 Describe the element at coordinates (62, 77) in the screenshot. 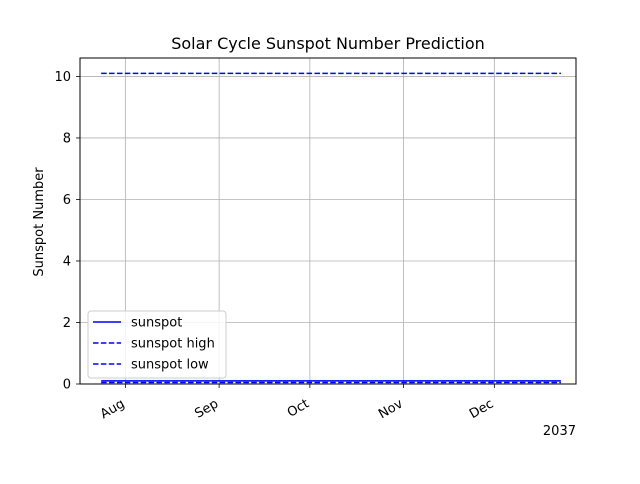

I see `y-tick-label: 10` at that location.